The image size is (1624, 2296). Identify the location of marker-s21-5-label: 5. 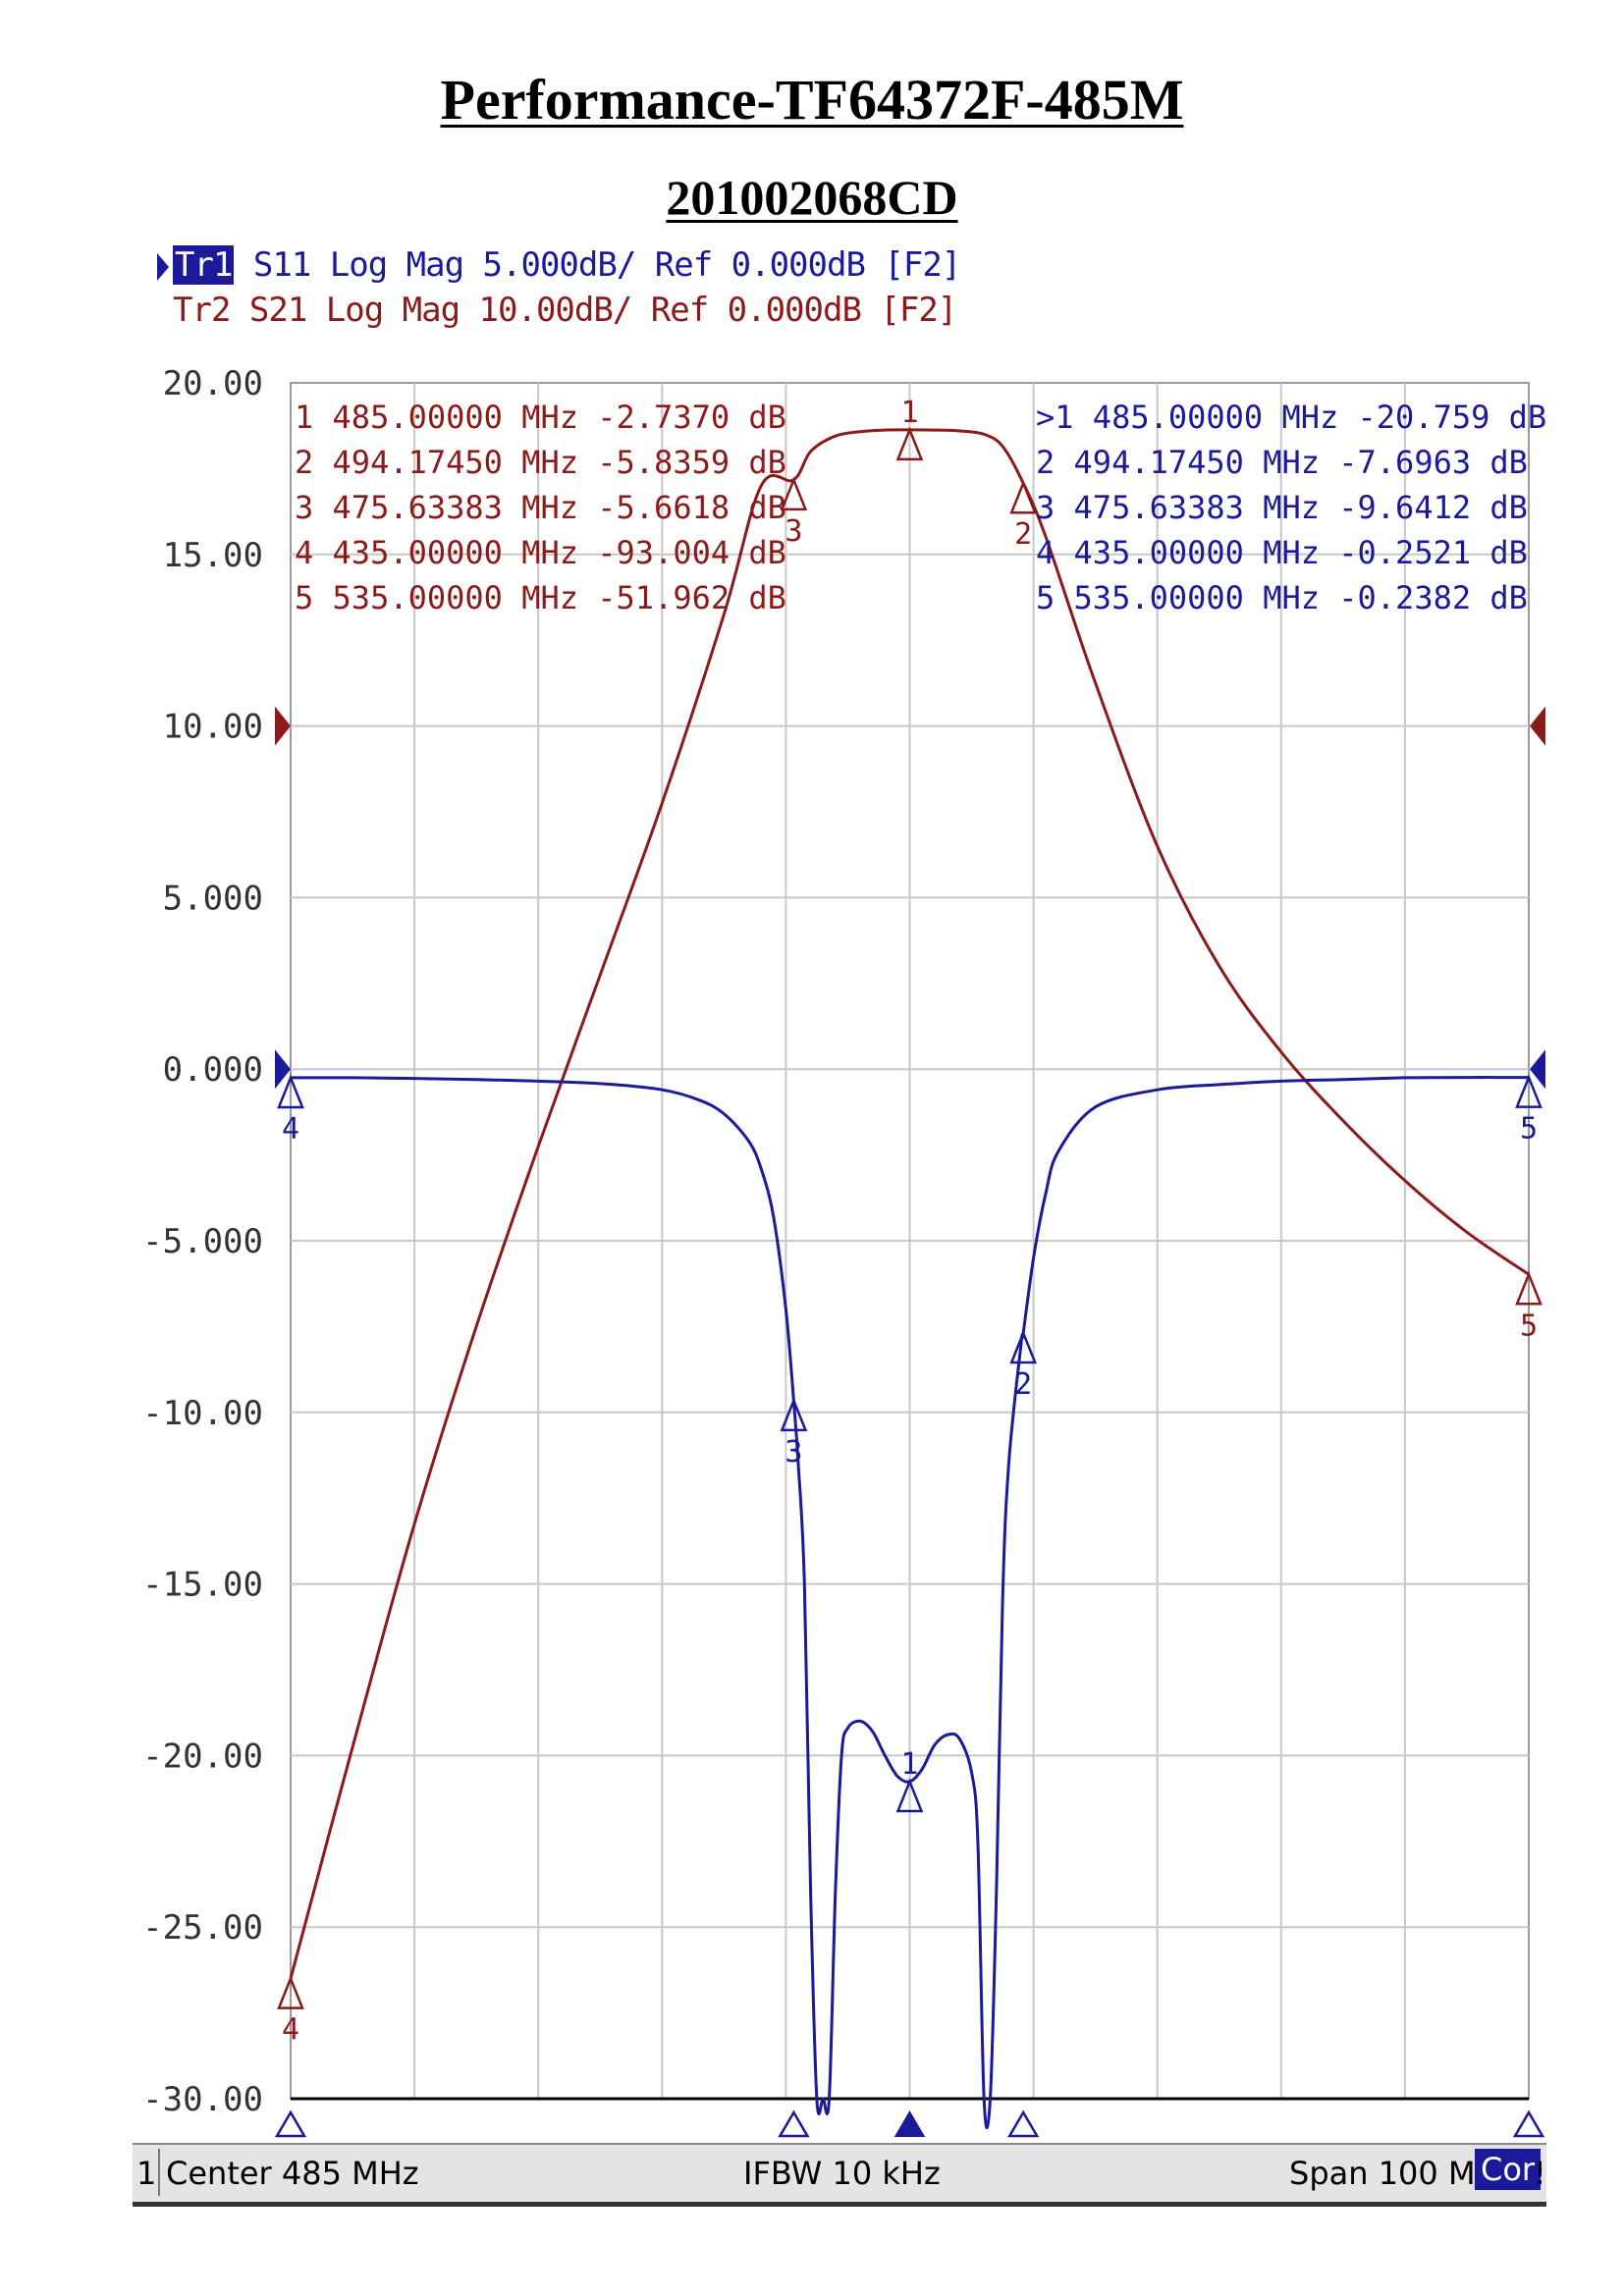
(1529, 1326).